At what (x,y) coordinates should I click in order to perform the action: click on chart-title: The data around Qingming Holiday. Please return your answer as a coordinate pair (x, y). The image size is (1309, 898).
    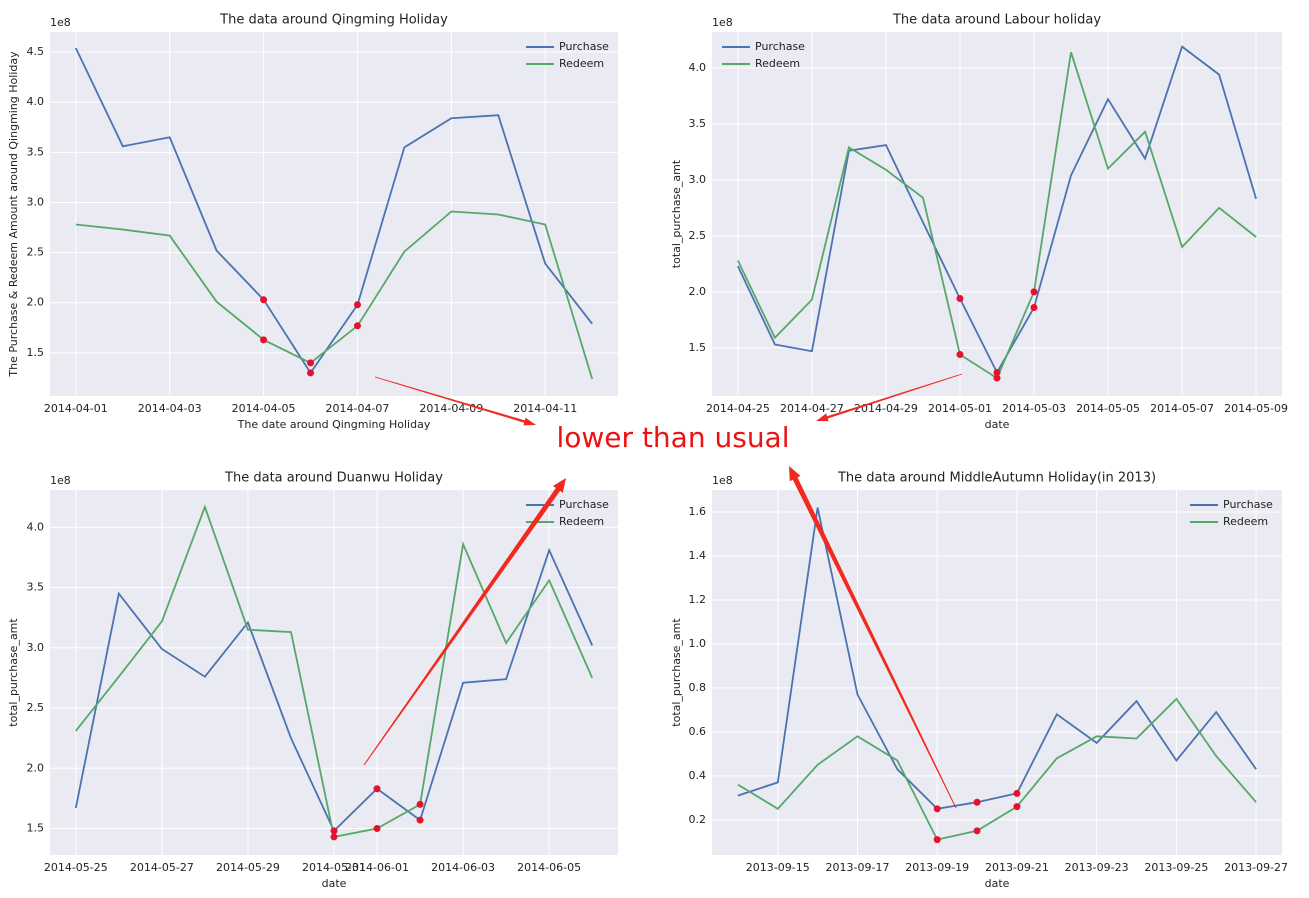
    Looking at the image, I should click on (333, 20).